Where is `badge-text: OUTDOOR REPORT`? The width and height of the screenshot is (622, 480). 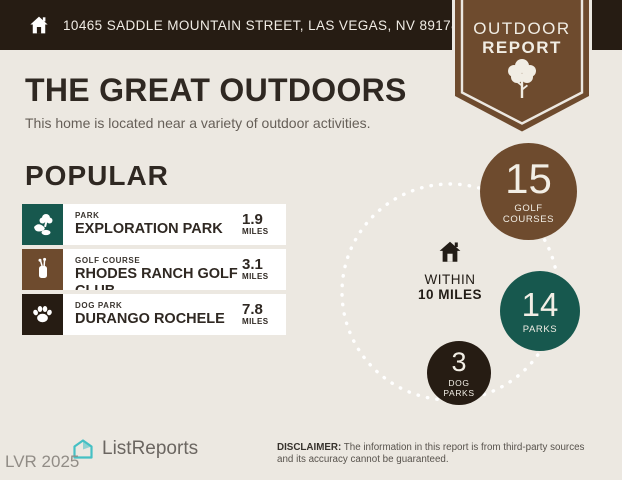 badge-text: OUTDOOR REPORT is located at coordinates (522, 38).